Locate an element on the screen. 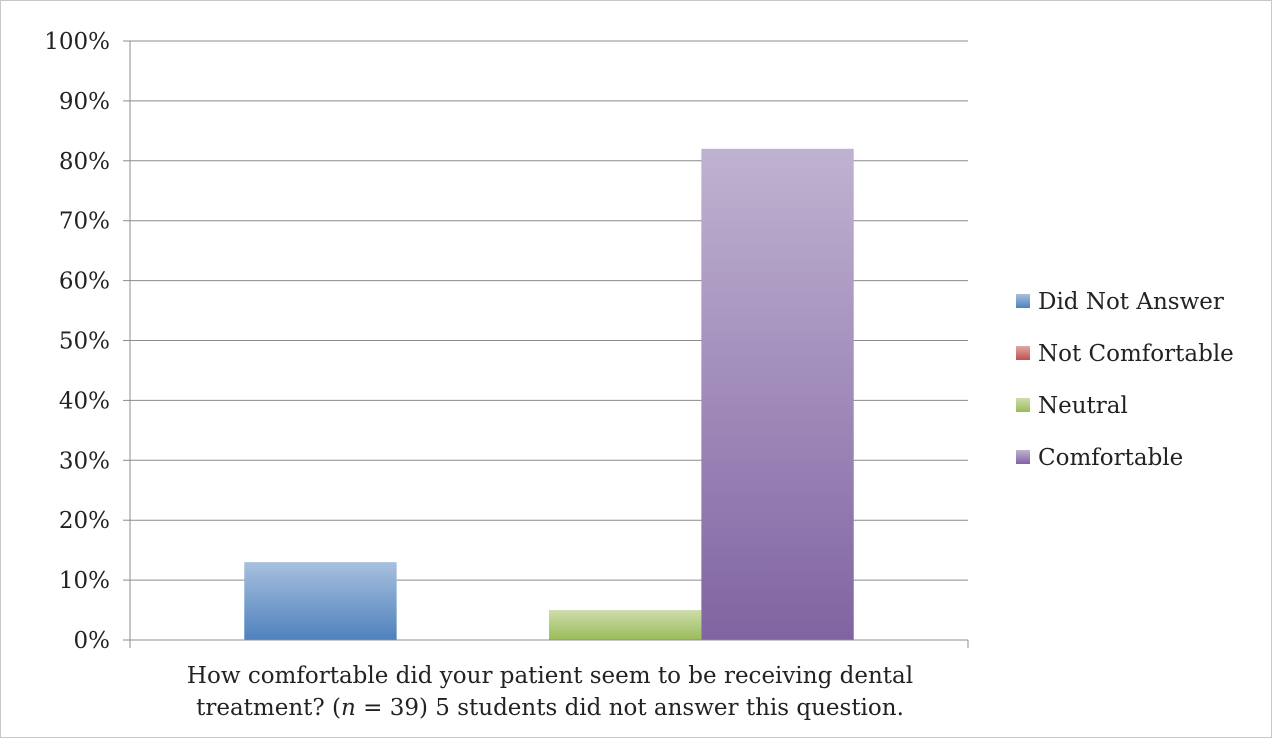 The height and width of the screenshot is (738, 1272). y-tick-label: 20% is located at coordinates (84, 521).